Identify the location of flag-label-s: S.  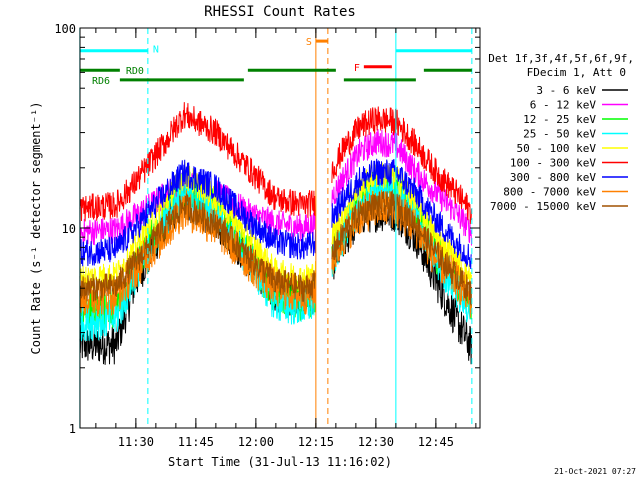
(309, 42).